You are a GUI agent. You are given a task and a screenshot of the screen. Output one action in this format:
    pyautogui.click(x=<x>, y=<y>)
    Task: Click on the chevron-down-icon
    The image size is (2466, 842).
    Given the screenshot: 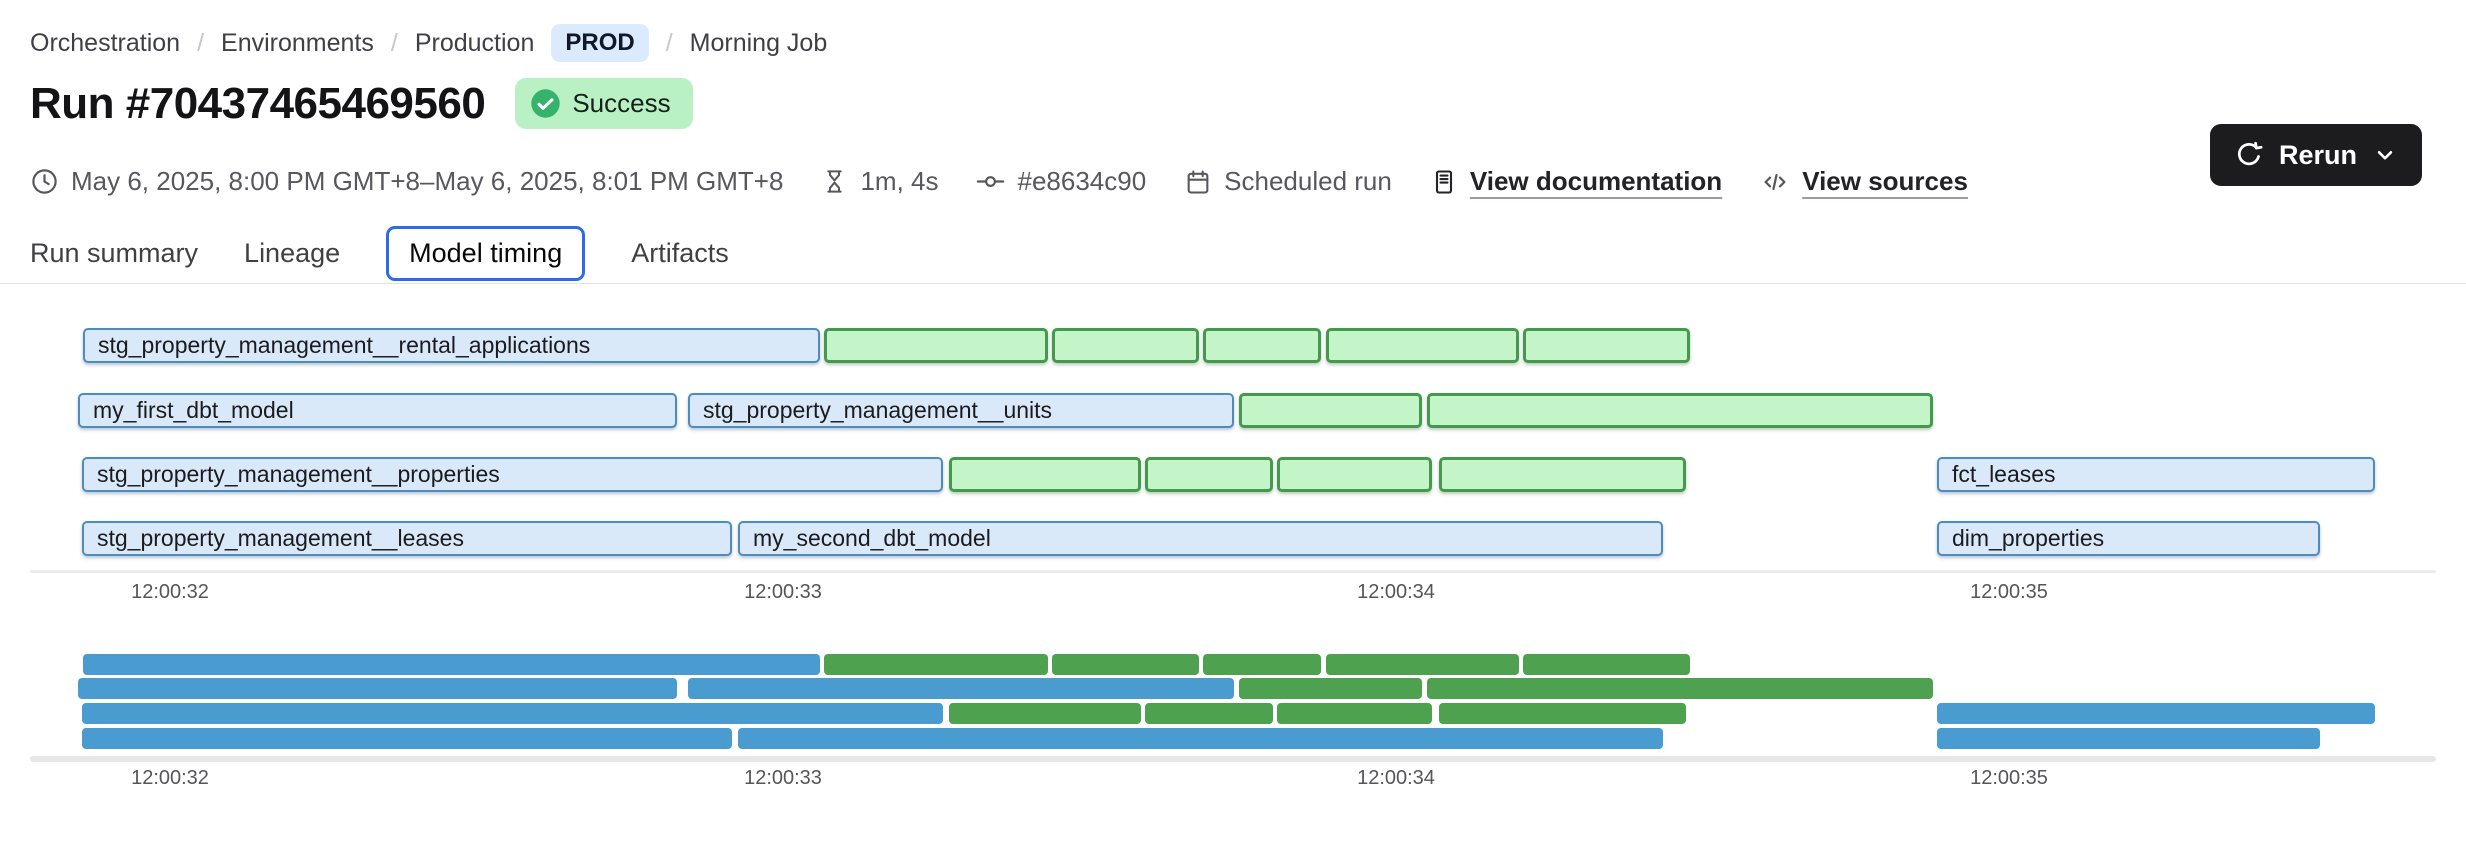 What is the action you would take?
    pyautogui.click(x=2385, y=155)
    